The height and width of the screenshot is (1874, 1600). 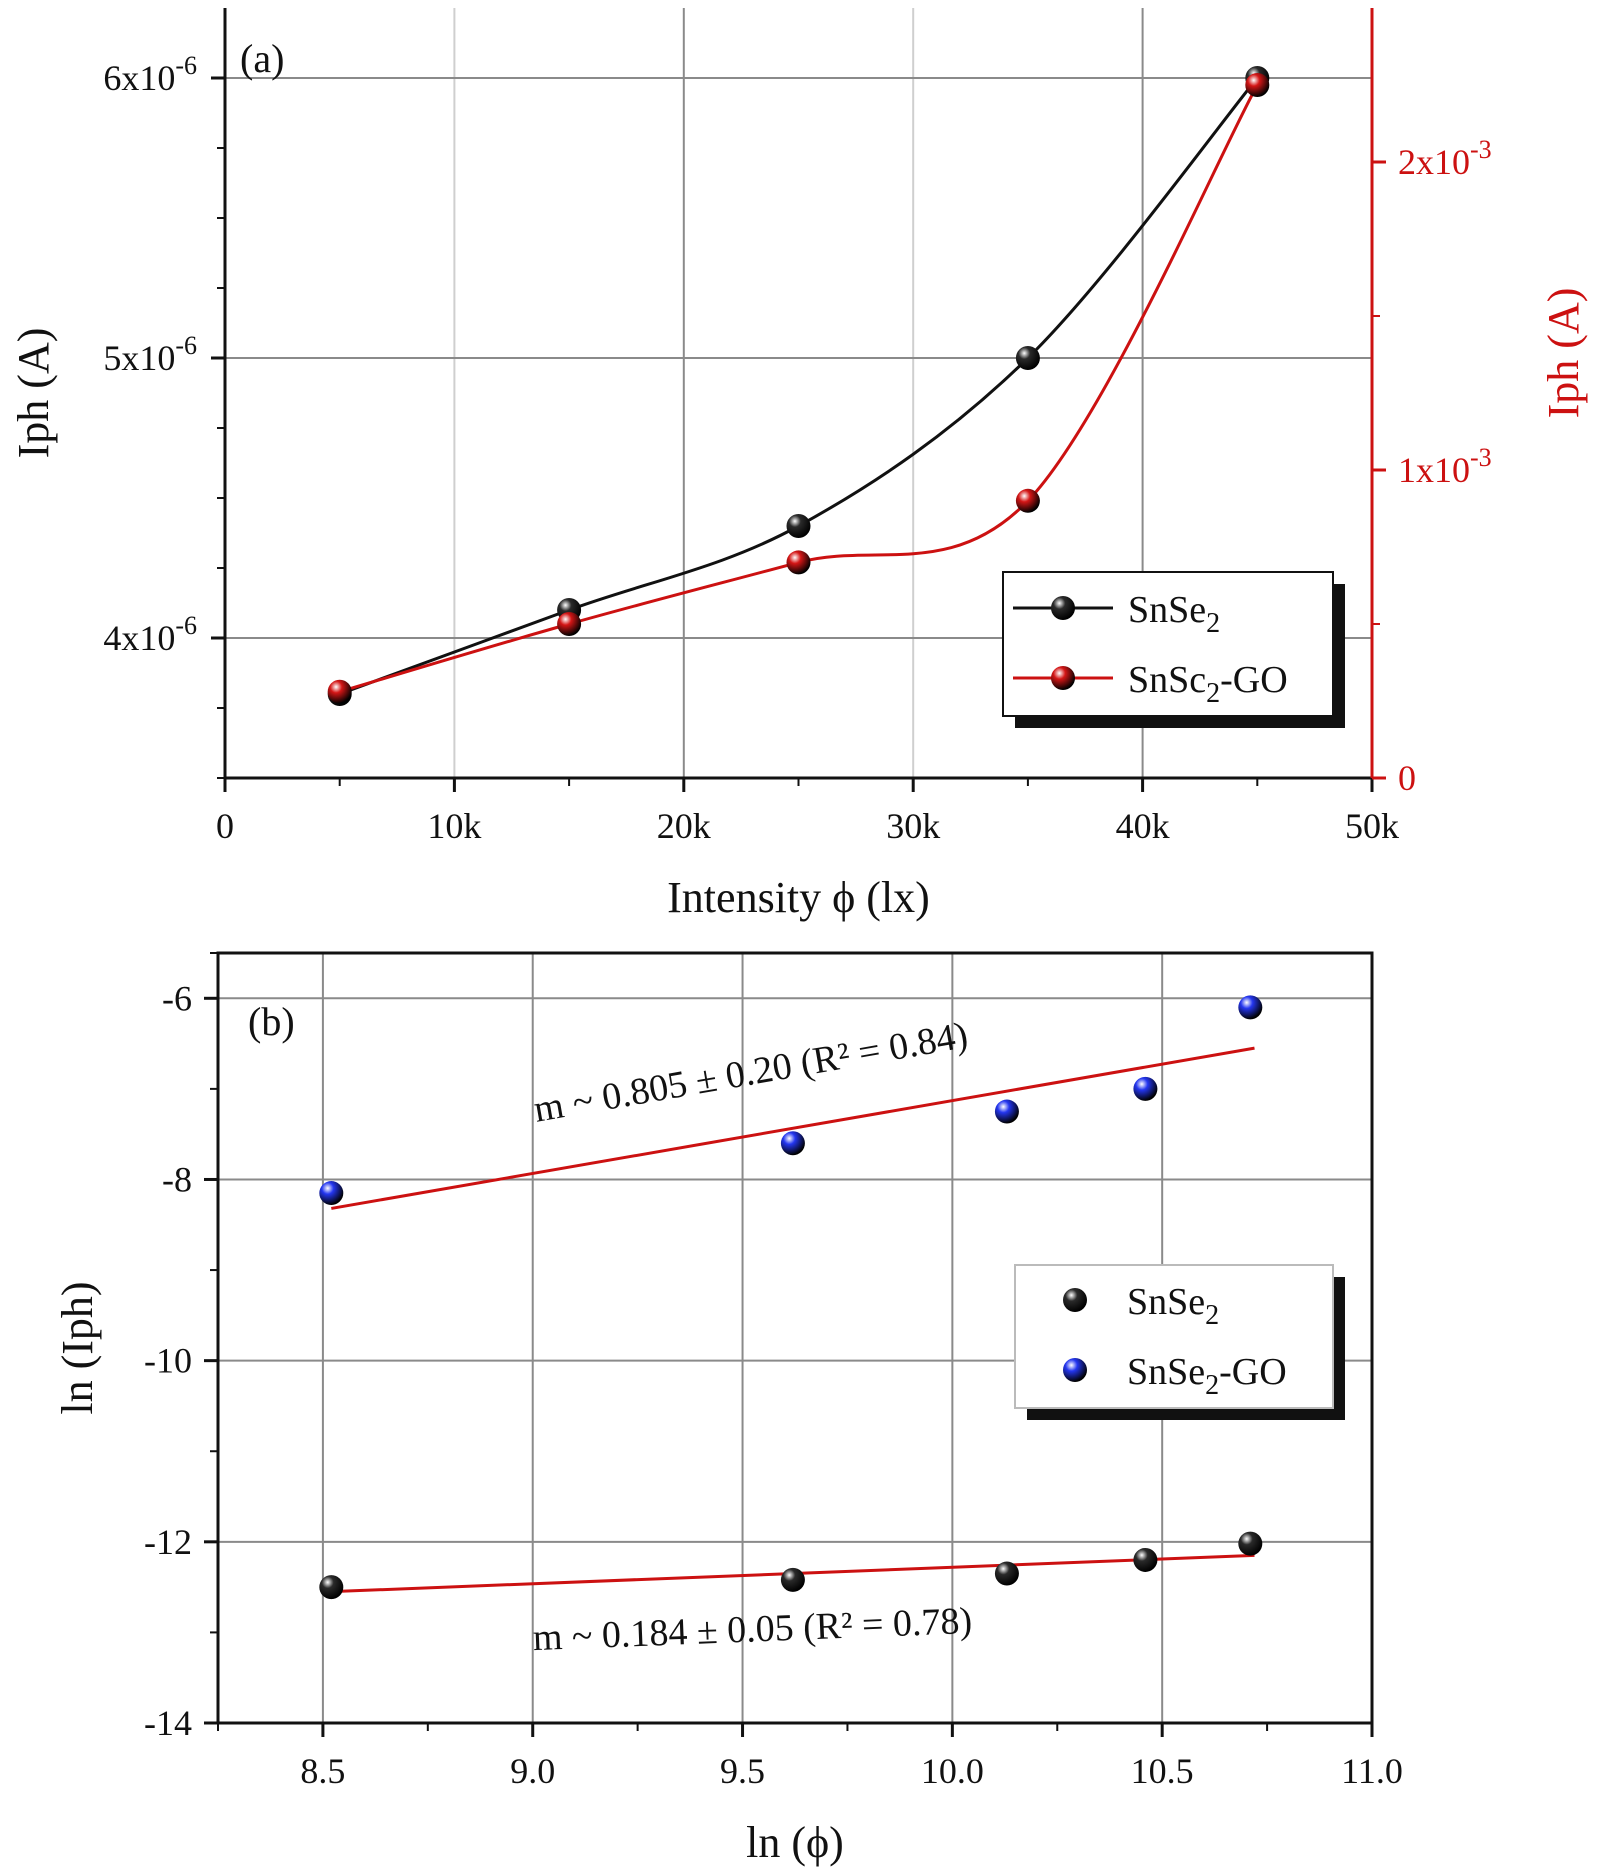 I want to click on fit-line, so click(x=793, y=1128).